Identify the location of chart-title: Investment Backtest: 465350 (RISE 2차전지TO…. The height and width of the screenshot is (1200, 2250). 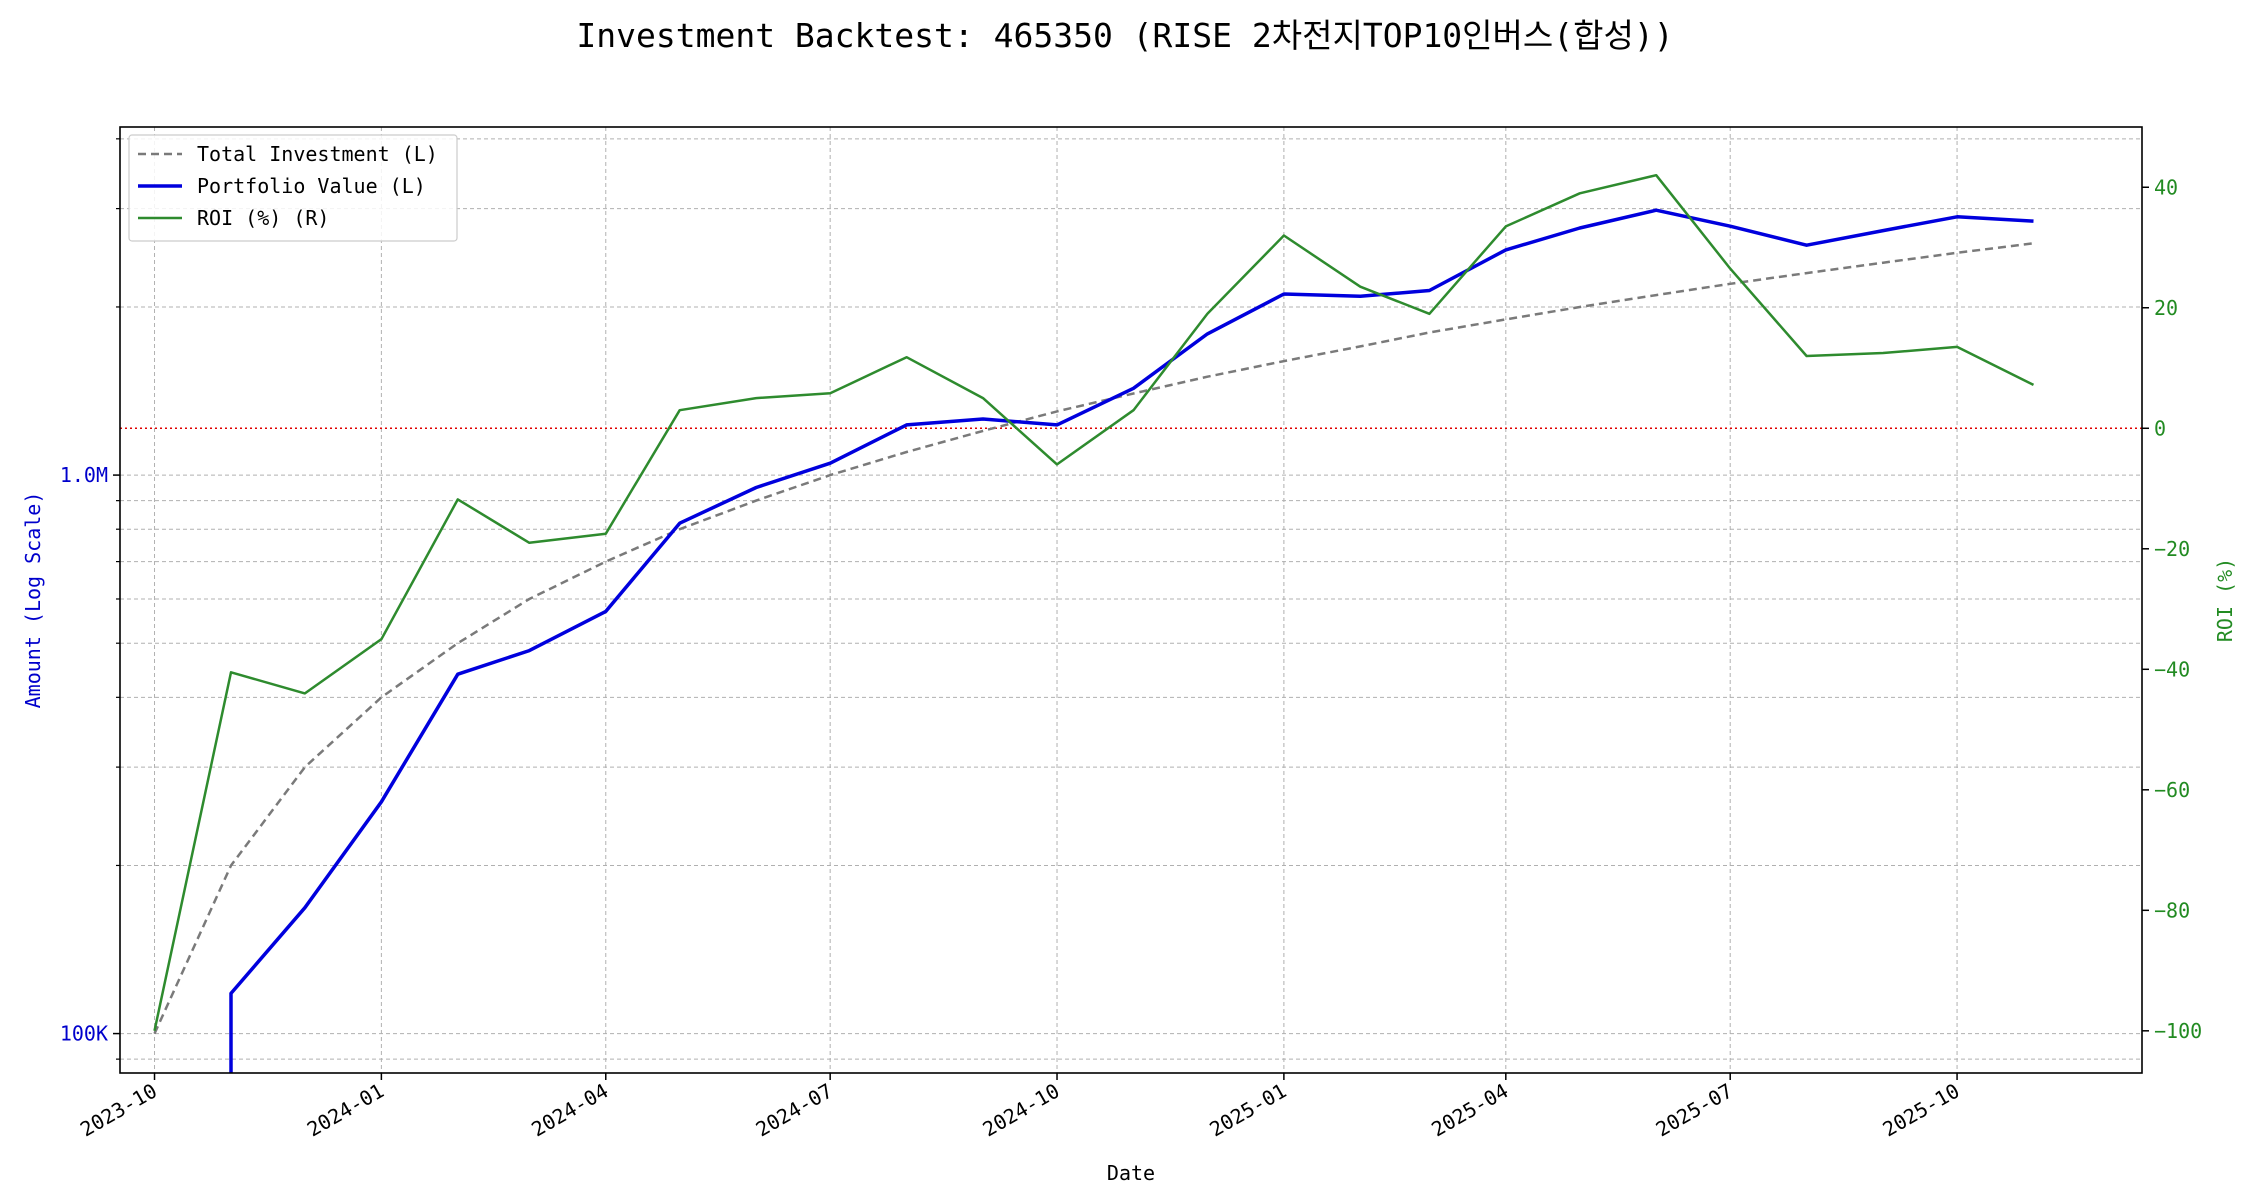
(1124, 35).